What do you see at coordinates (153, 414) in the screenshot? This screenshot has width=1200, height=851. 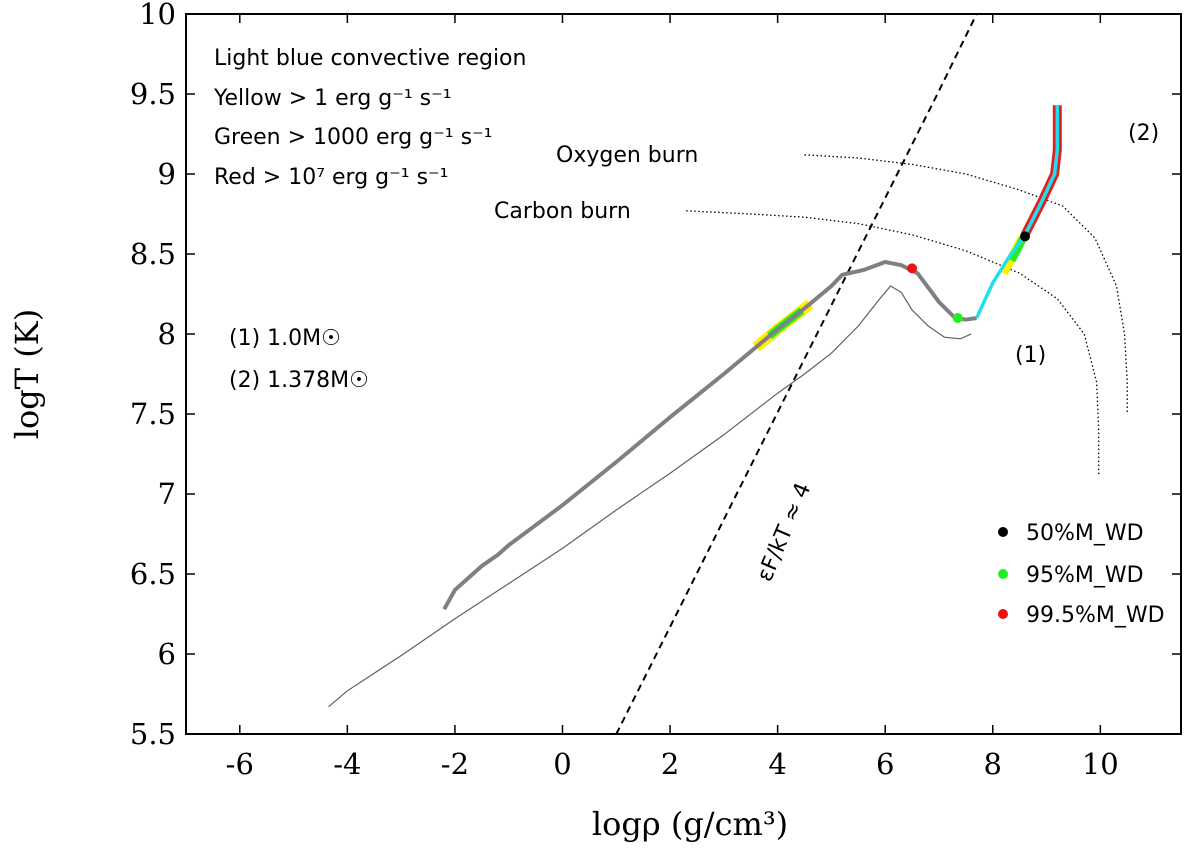 I see `y-tick-label: 7.5` at bounding box center [153, 414].